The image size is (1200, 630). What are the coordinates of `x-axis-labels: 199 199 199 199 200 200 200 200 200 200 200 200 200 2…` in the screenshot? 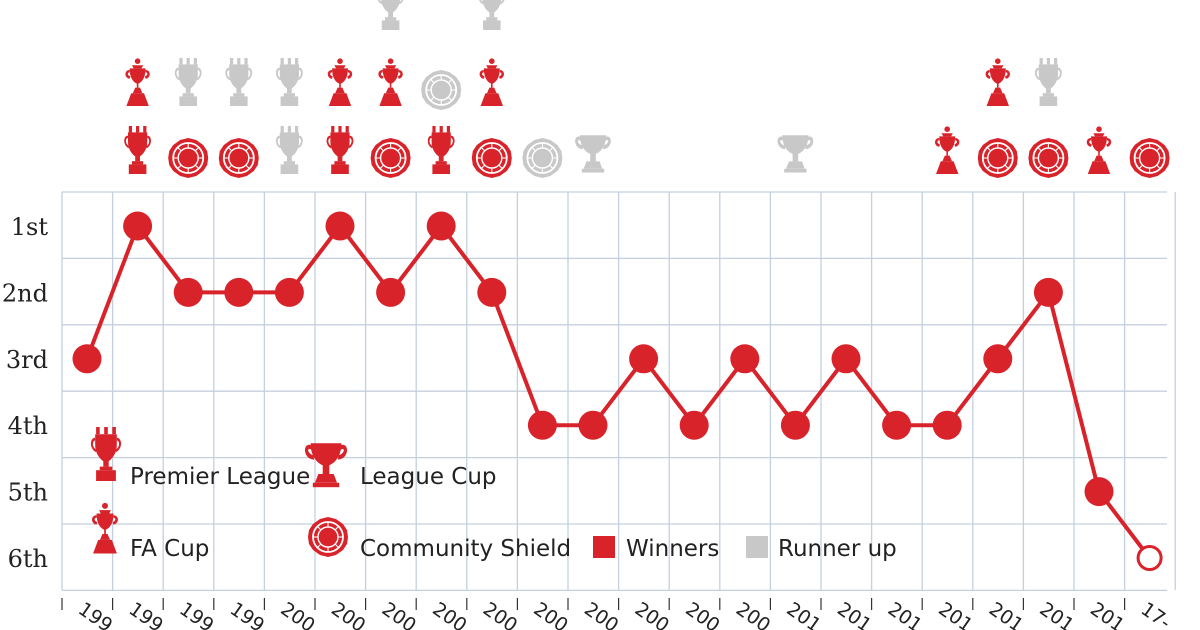 It's located at (618, 614).